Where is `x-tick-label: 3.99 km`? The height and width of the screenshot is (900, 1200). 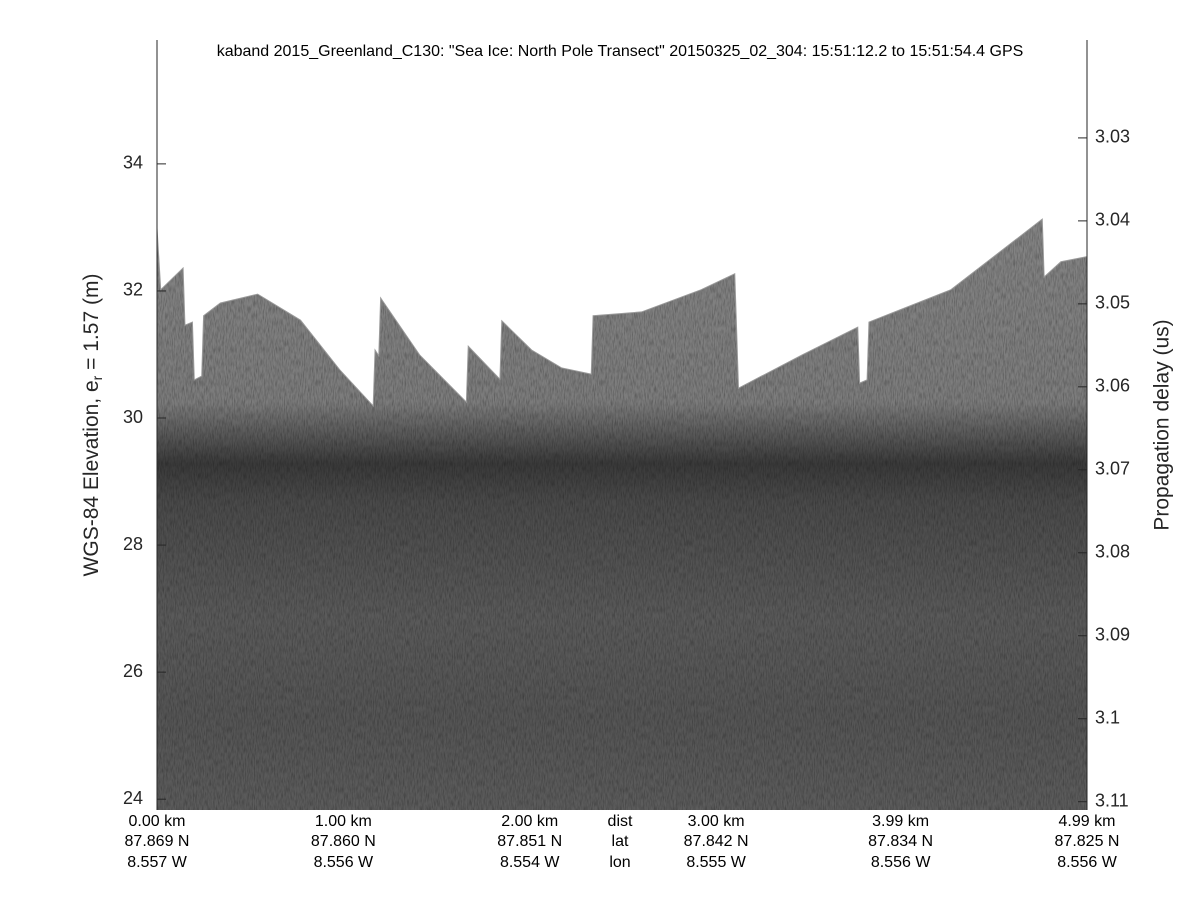 x-tick-label: 3.99 km is located at coordinates (900, 821).